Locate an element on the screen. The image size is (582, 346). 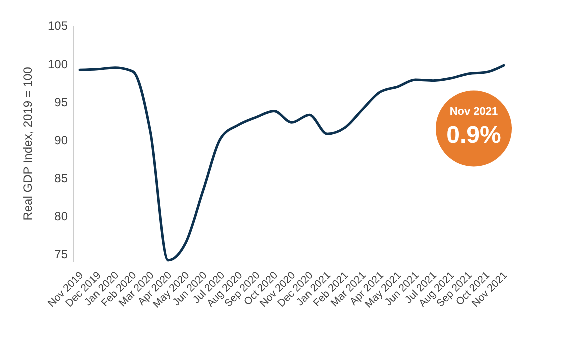
y-tick-label: 105 is located at coordinates (58, 26).